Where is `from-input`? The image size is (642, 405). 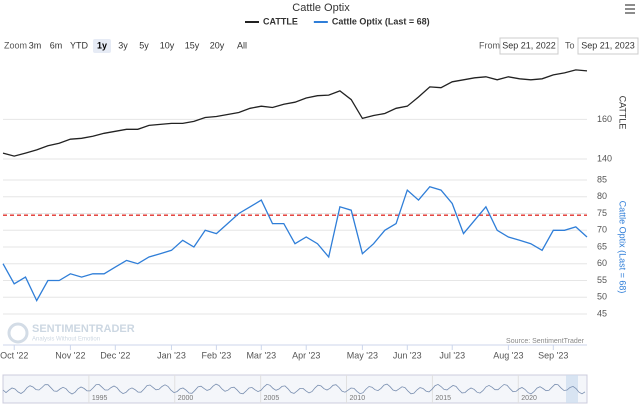 from-input is located at coordinates (529, 46).